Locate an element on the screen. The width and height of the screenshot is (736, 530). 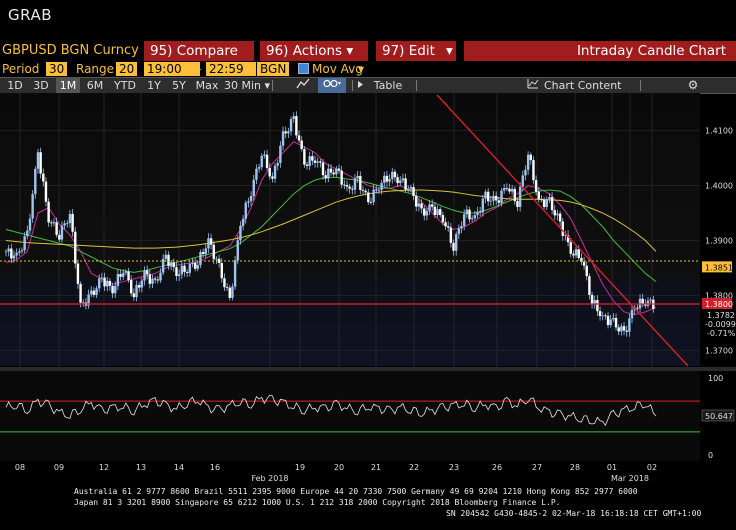
range-button-1y: 1Y is located at coordinates (154, 85).